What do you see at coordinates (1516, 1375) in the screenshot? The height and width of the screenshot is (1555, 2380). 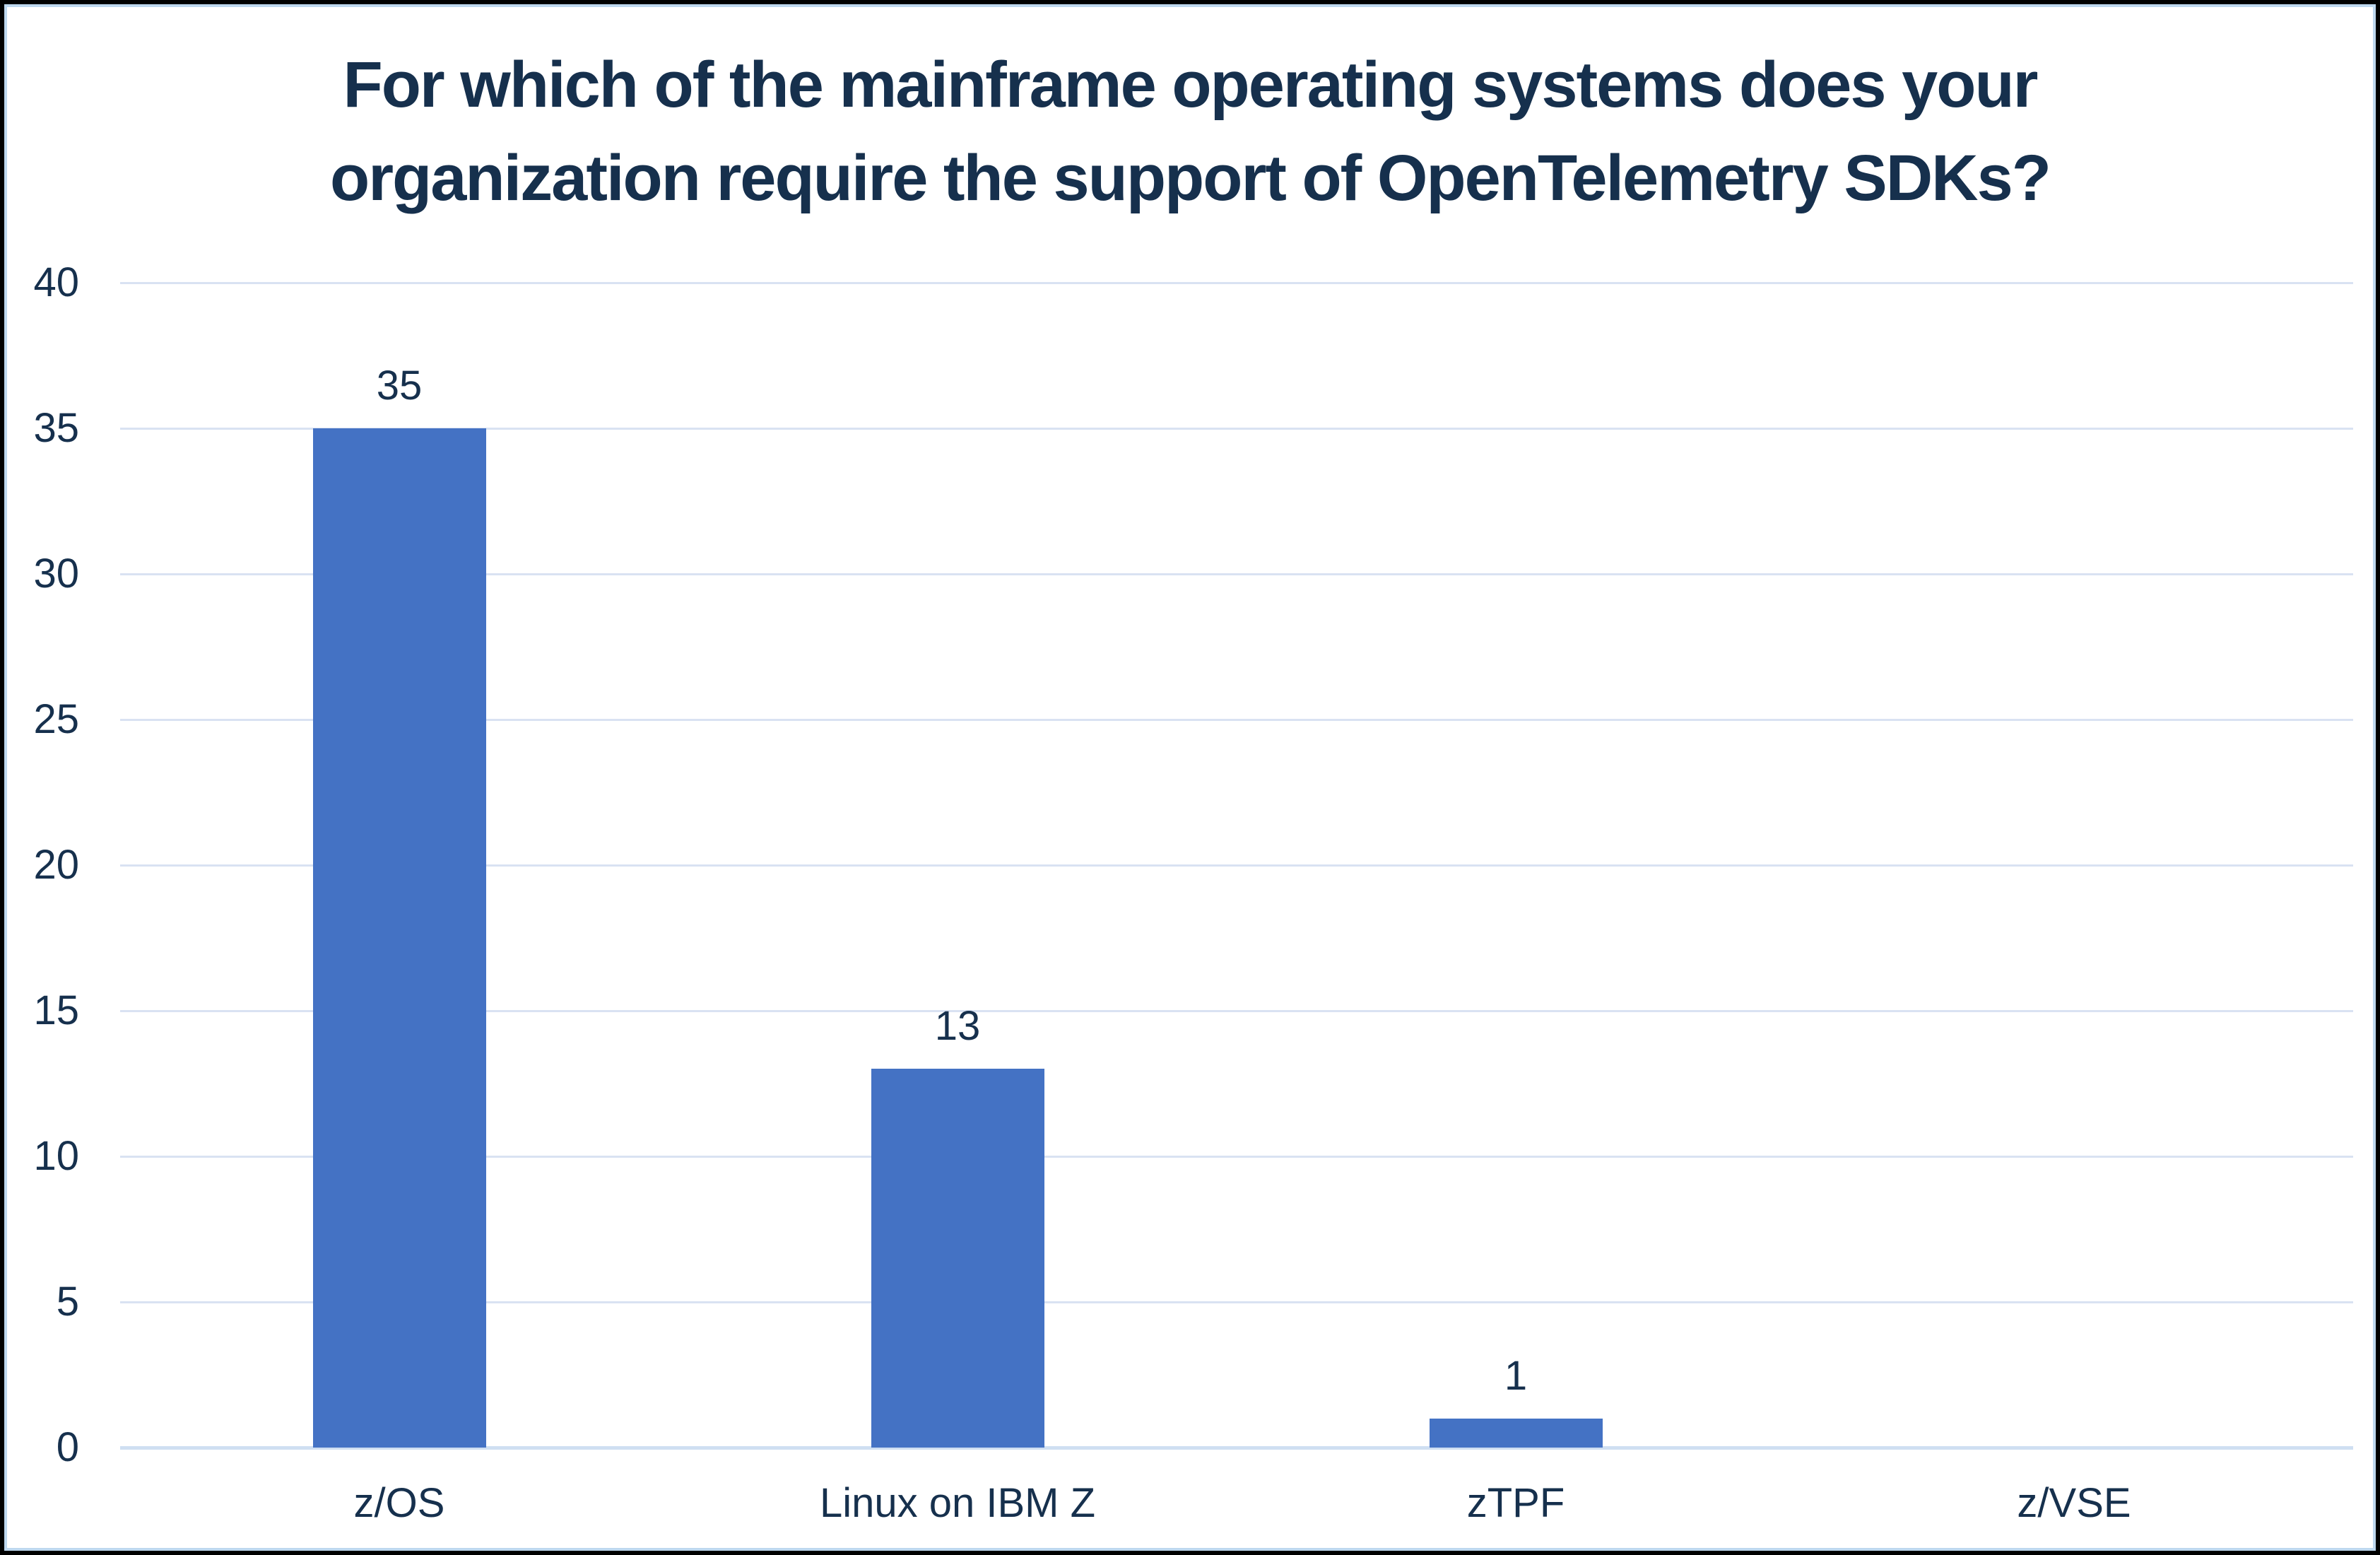 I see `bar-value-label-ztpf: 1` at bounding box center [1516, 1375].